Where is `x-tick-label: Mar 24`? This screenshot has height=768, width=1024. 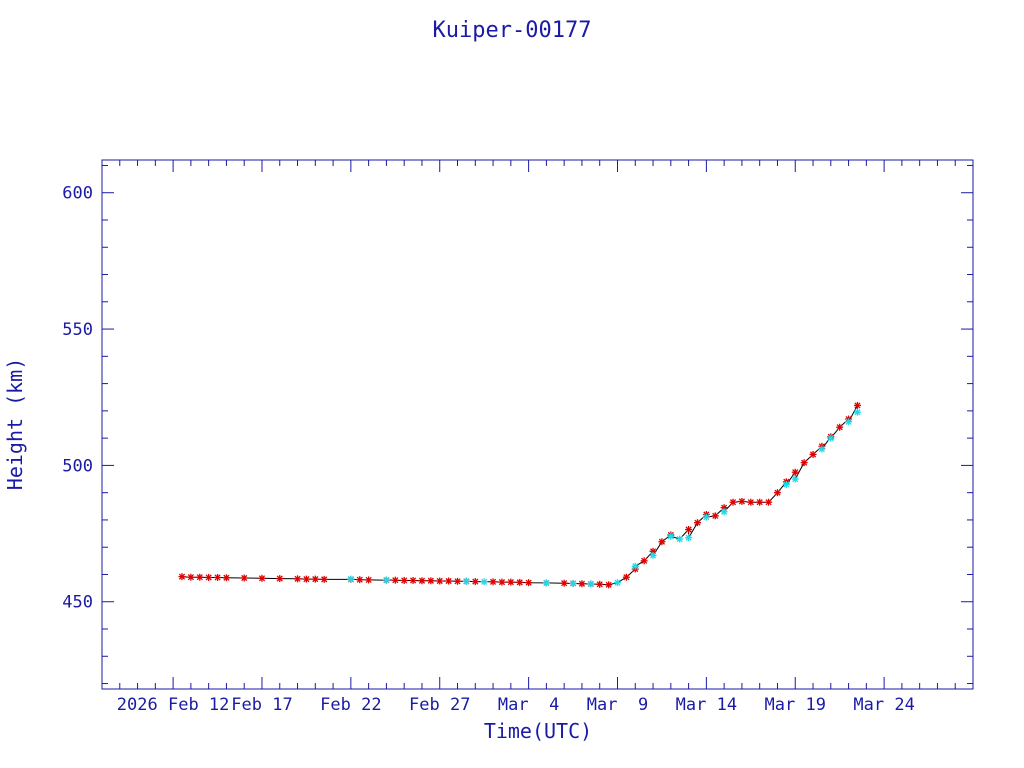
x-tick-label: Mar 24 is located at coordinates (883, 705).